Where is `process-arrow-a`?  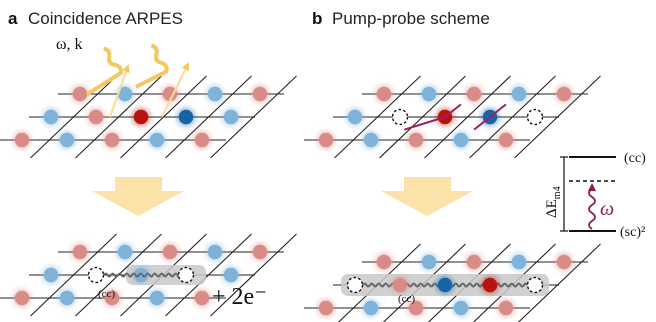 process-arrow-a is located at coordinates (138, 196).